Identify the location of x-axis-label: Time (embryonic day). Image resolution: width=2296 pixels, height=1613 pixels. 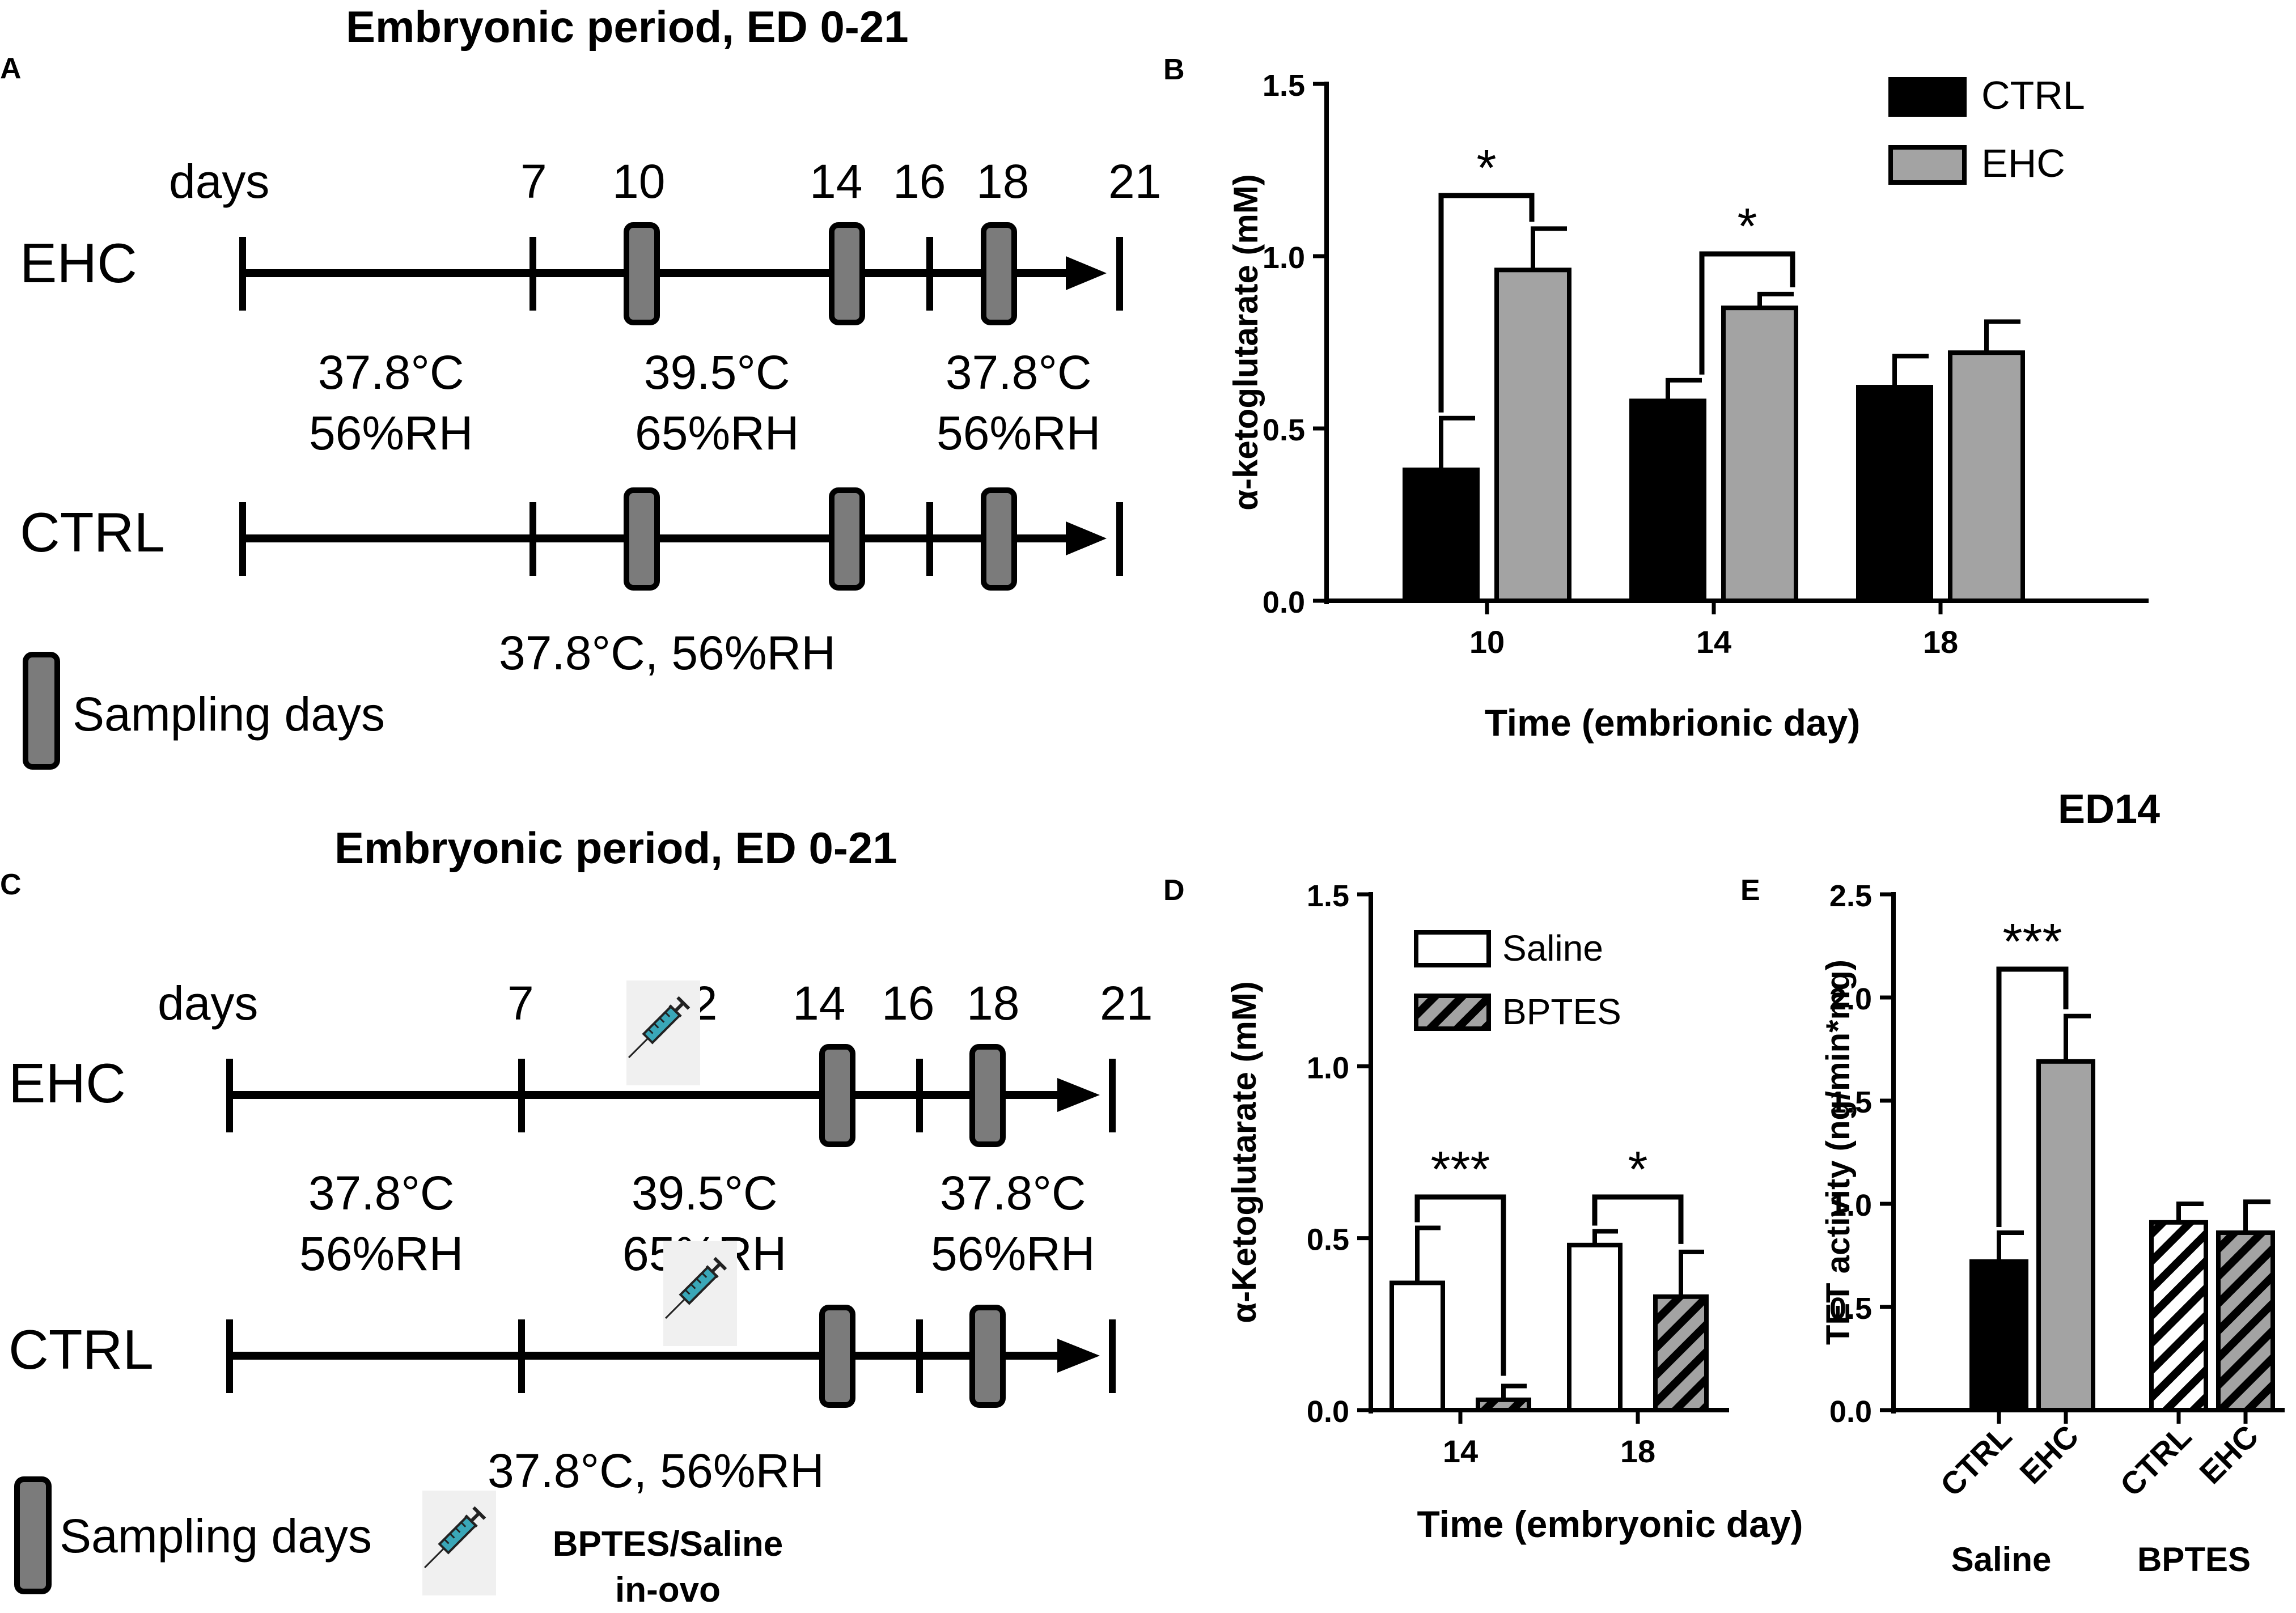
(1610, 1524).